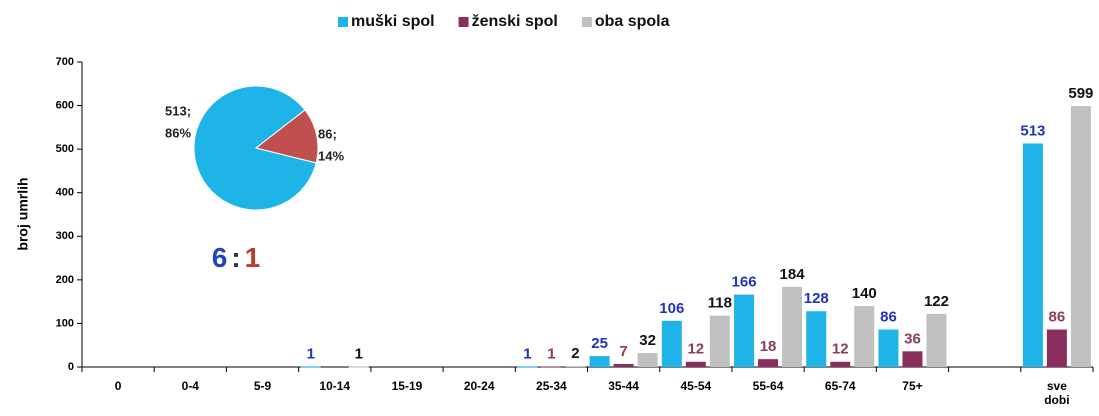 This screenshot has height=416, width=1099. Describe the element at coordinates (720, 303) in the screenshot. I see `data-label: 118` at that location.